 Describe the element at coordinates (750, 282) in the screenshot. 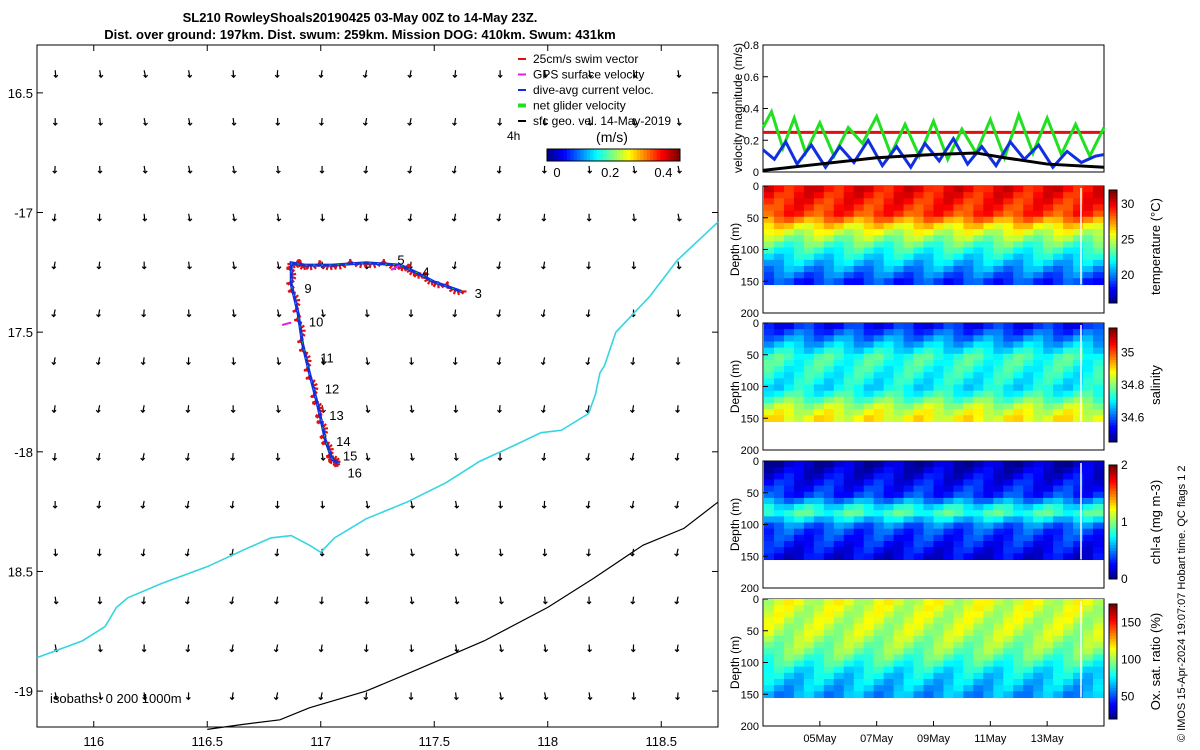

I see `section-y-tick-label: 150` at that location.